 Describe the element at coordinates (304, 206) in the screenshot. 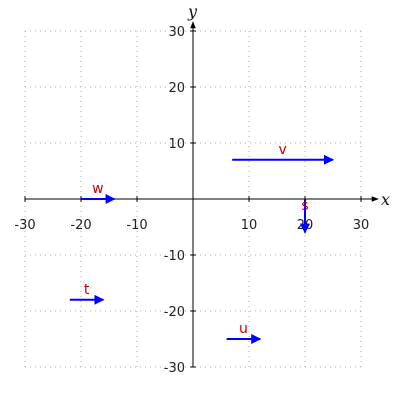

I see `vector-label-s: s` at that location.